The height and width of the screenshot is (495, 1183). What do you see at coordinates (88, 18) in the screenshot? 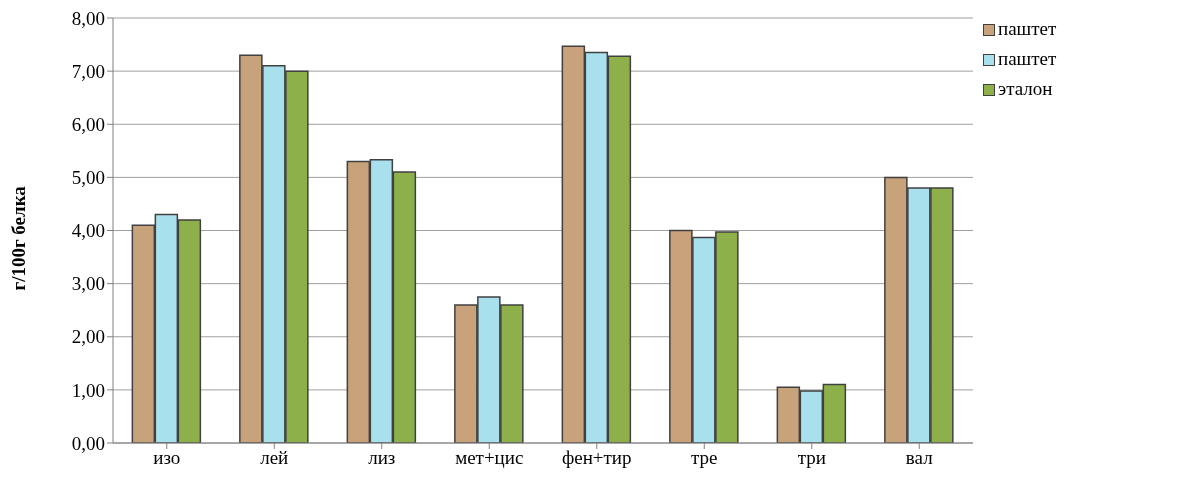
I see `y-tick-label: 8,00` at bounding box center [88, 18].